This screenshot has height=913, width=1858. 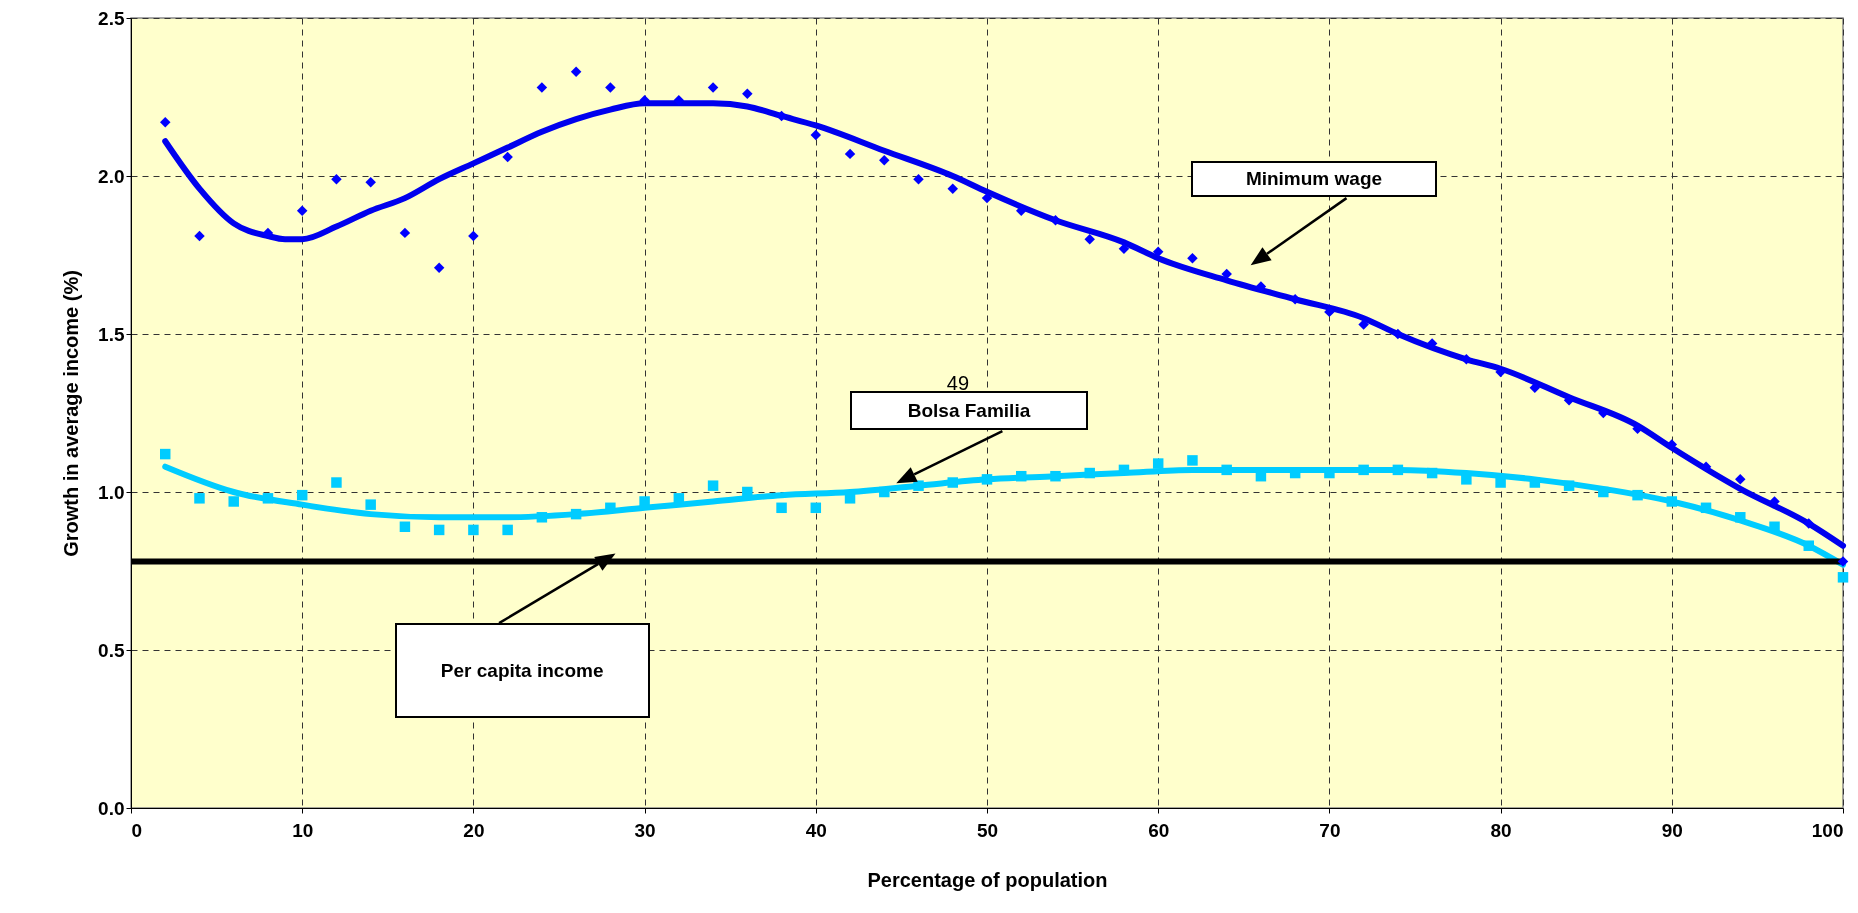 I want to click on x-tick-label: 20, so click(x=474, y=830).